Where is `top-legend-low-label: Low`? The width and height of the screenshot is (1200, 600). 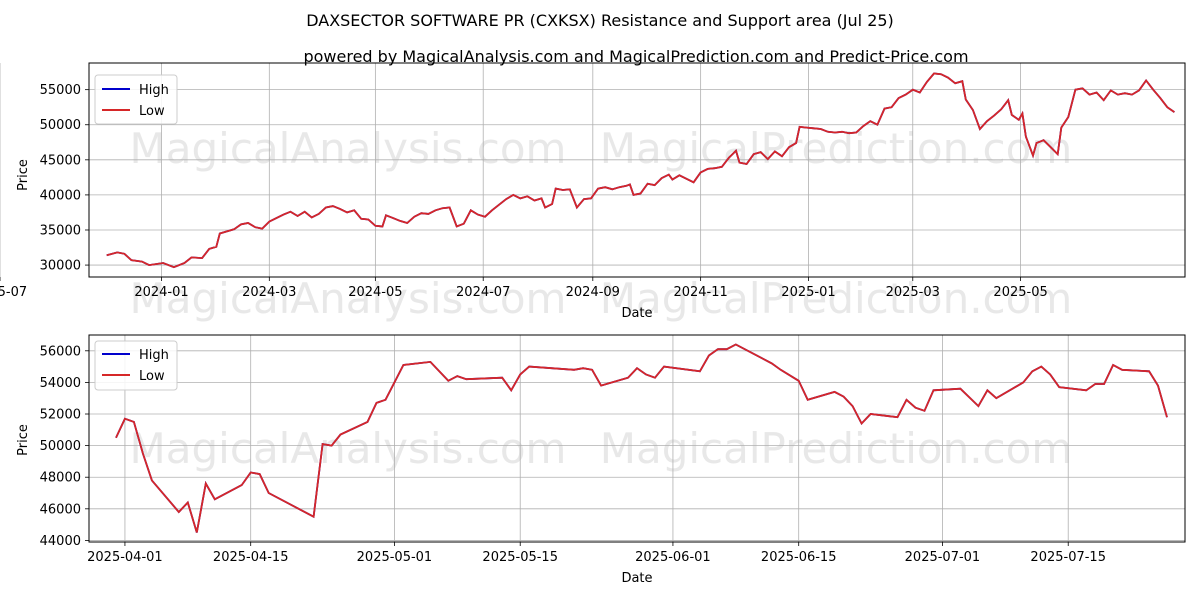 top-legend-low-label: Low is located at coordinates (152, 111).